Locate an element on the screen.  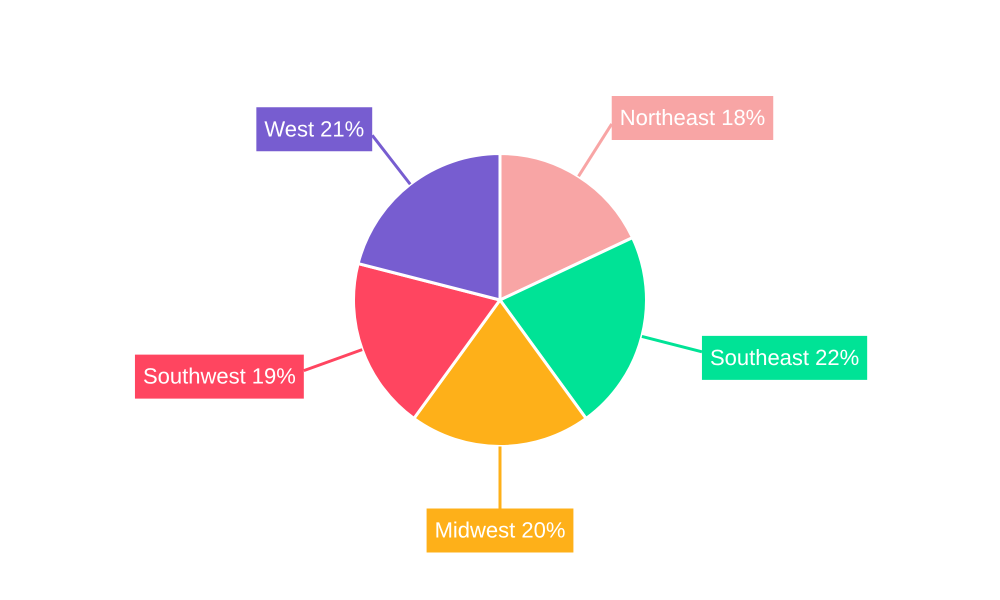
slice-label: West 21% is located at coordinates (314, 129).